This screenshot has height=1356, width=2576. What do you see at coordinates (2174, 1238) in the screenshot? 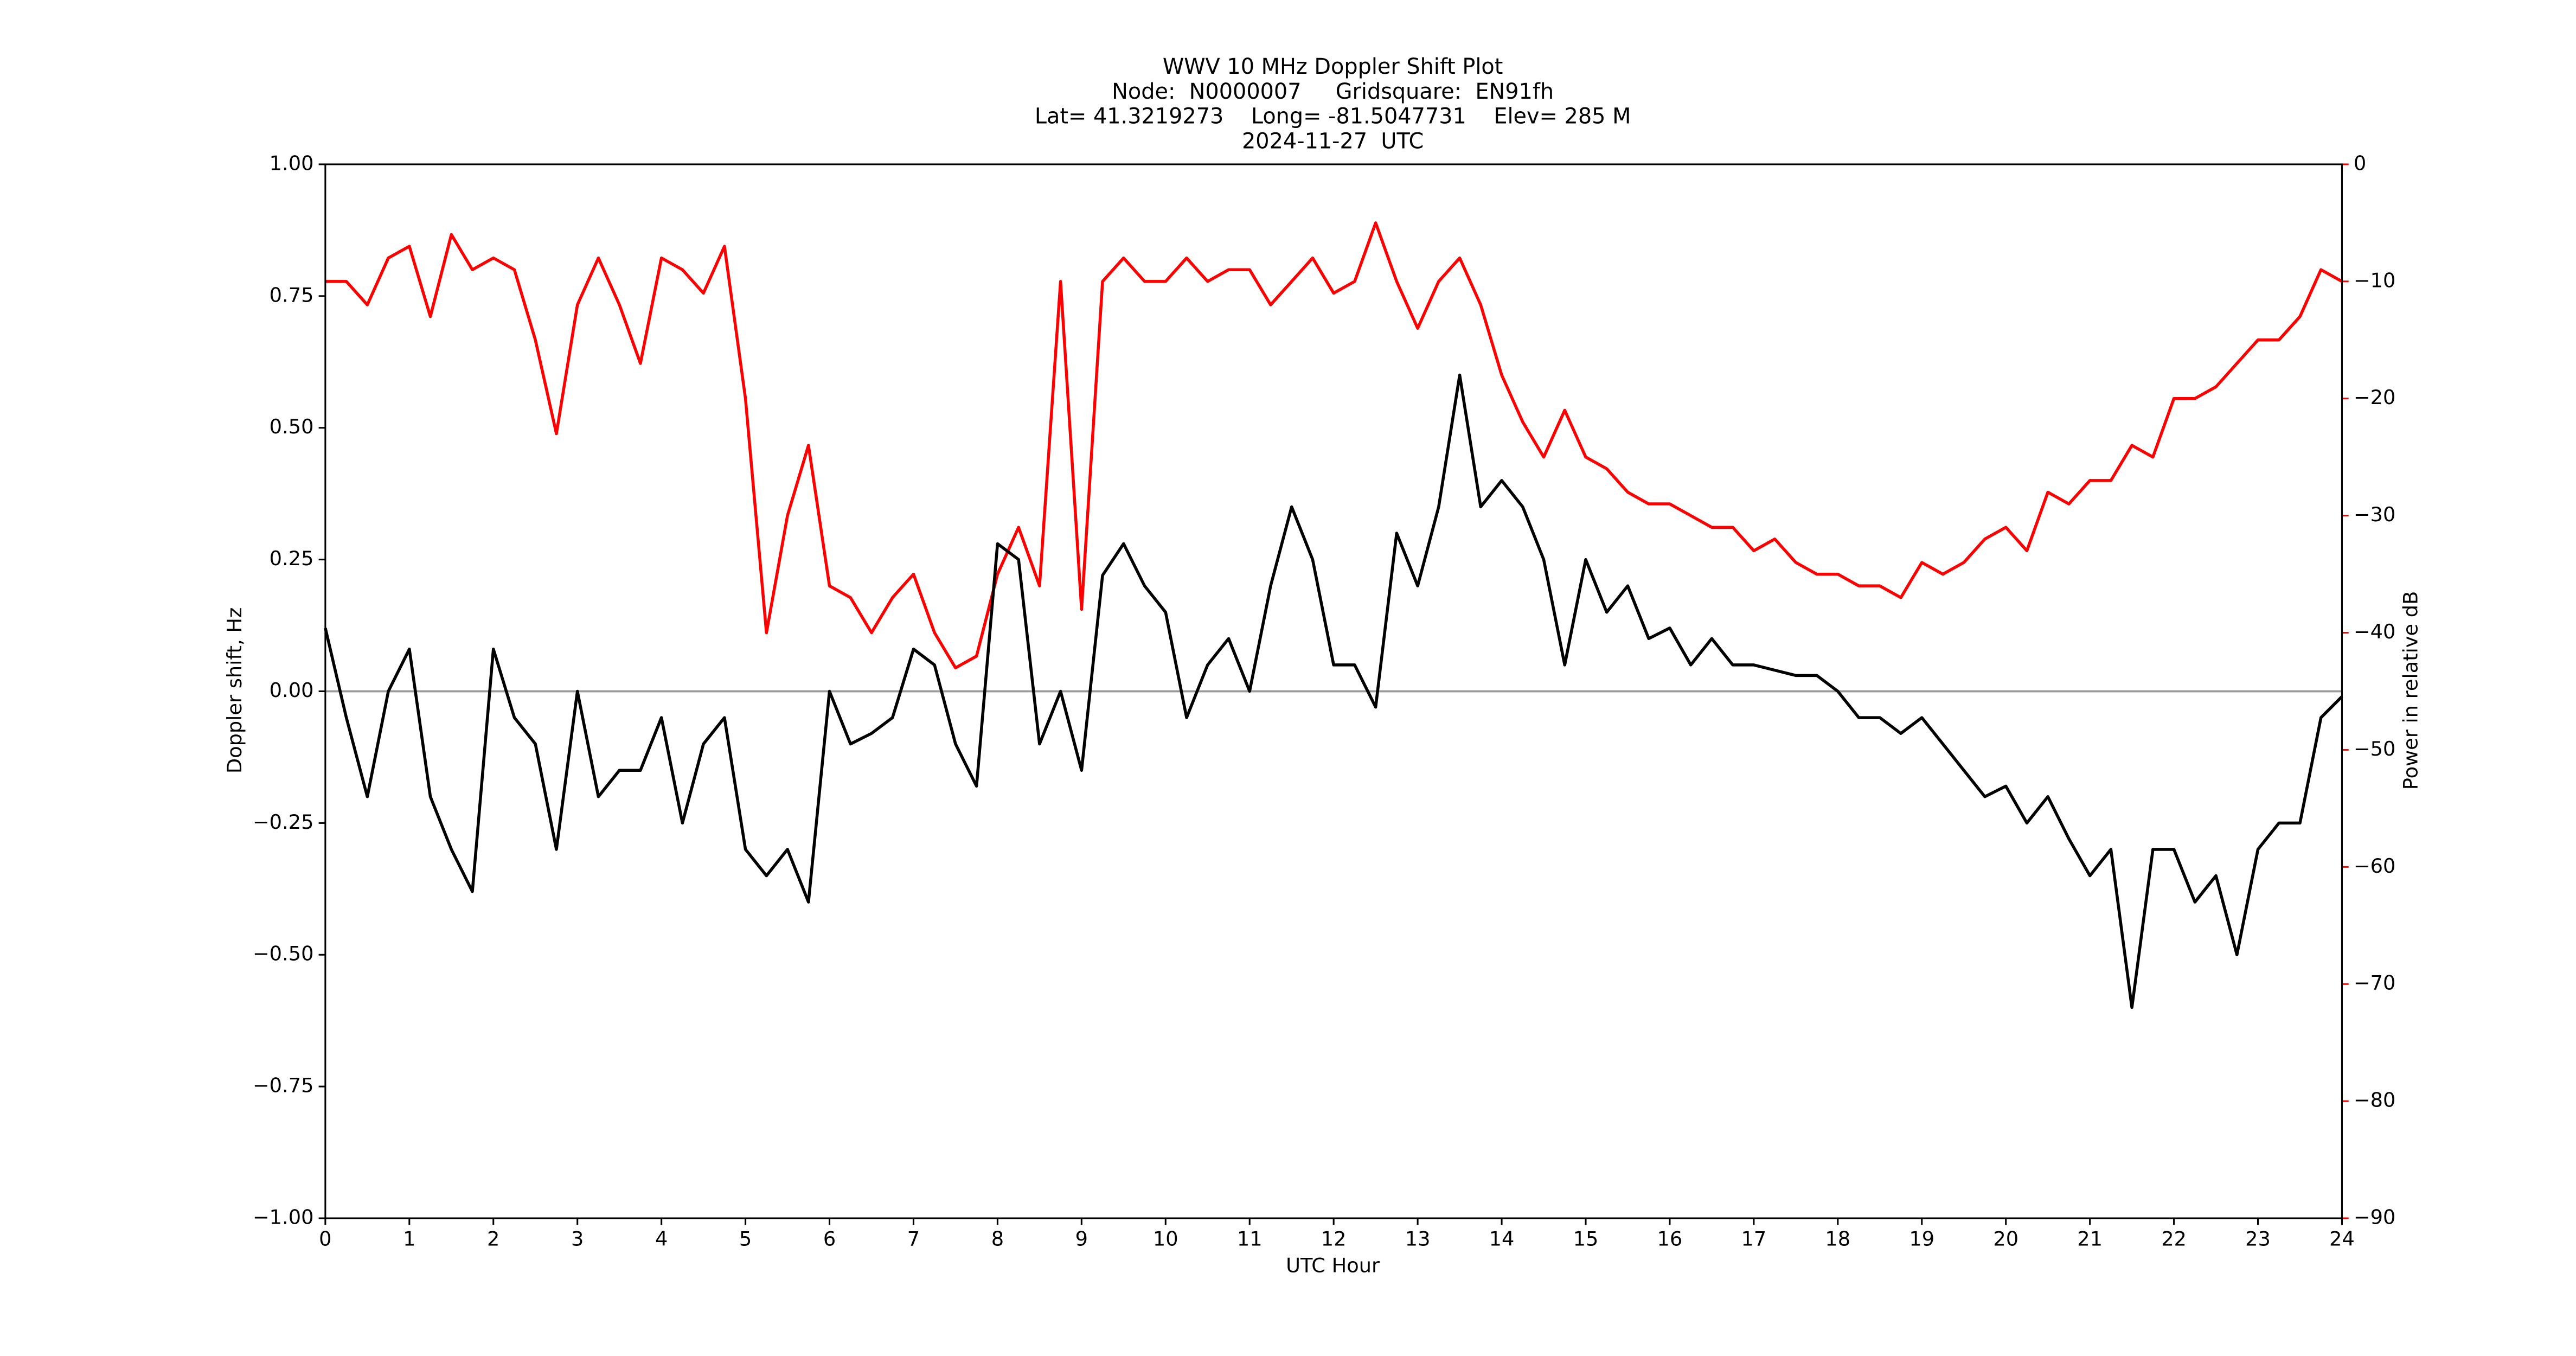
I see `x-tick-label: 22` at bounding box center [2174, 1238].